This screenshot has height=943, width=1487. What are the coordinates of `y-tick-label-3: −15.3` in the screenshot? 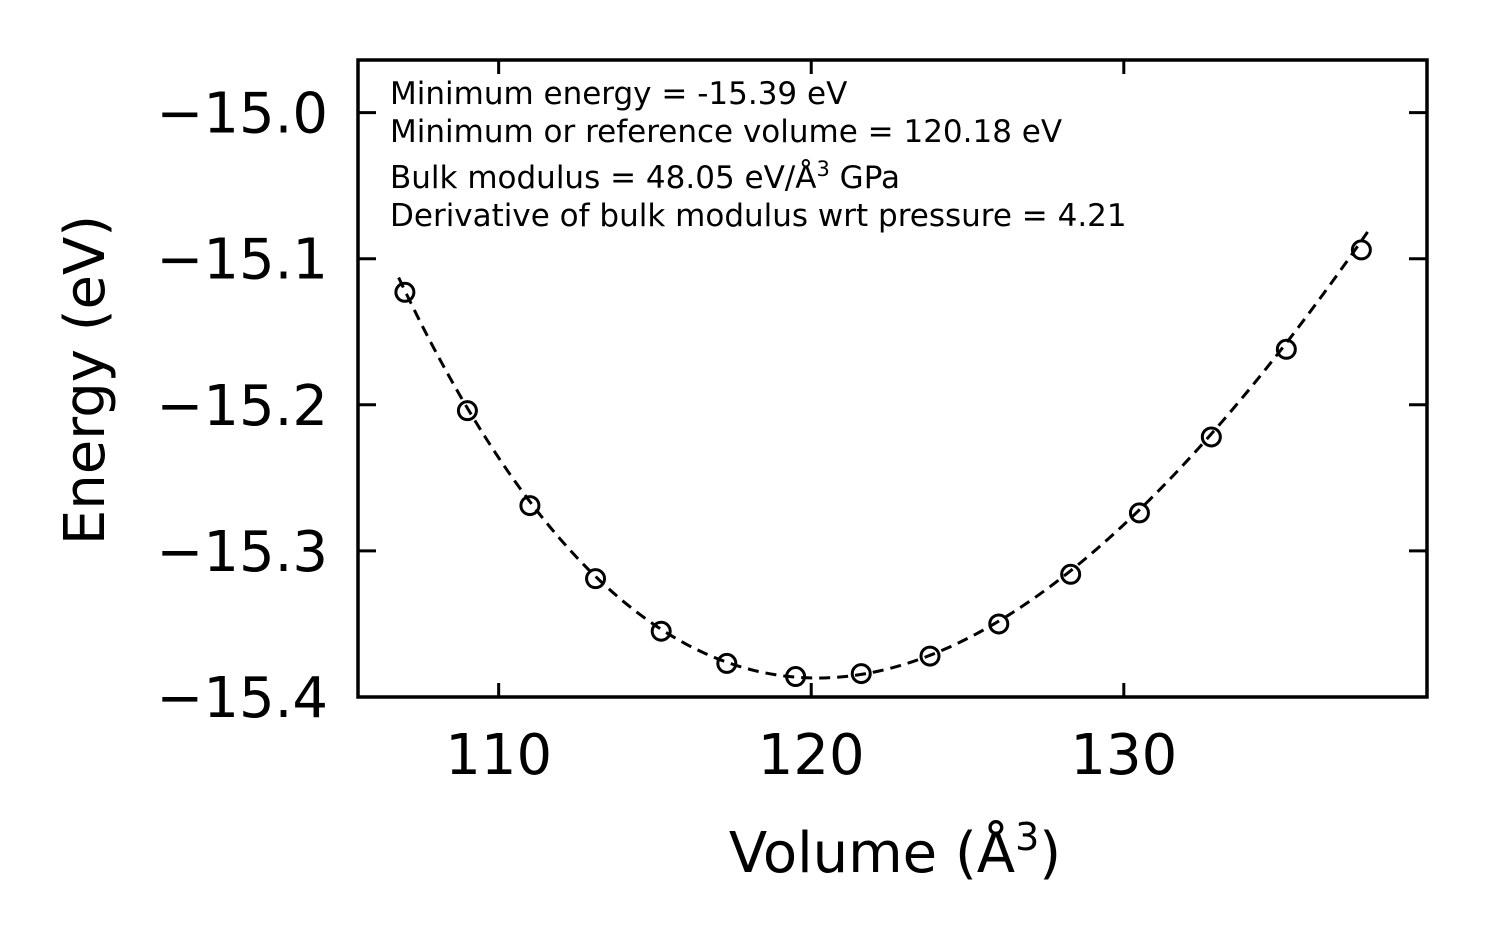 It's located at (242, 552).